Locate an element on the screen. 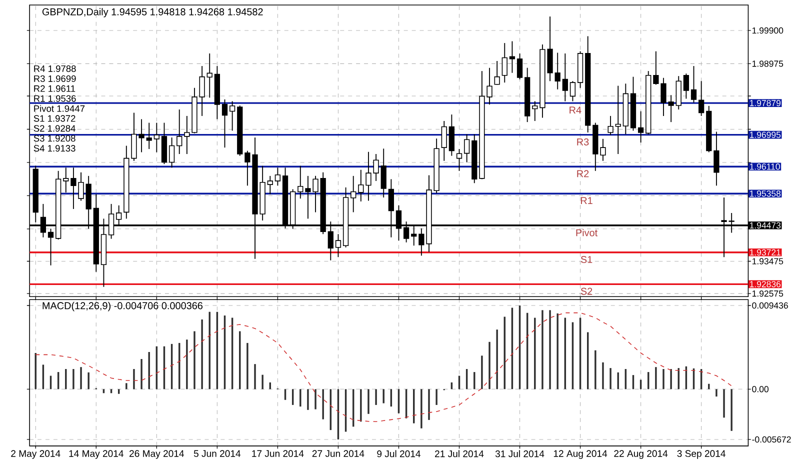 This screenshot has height=462, width=799. ref-line-label: R1 is located at coordinates (586, 200).